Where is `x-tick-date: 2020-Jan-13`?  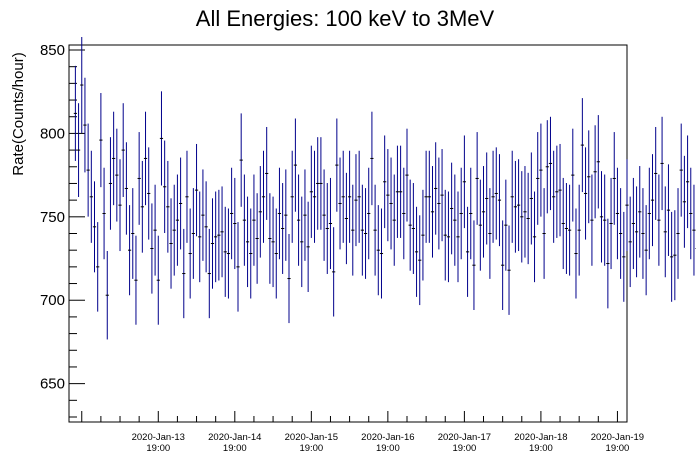
x-tick-date: 2020-Jan-13 is located at coordinates (158, 437).